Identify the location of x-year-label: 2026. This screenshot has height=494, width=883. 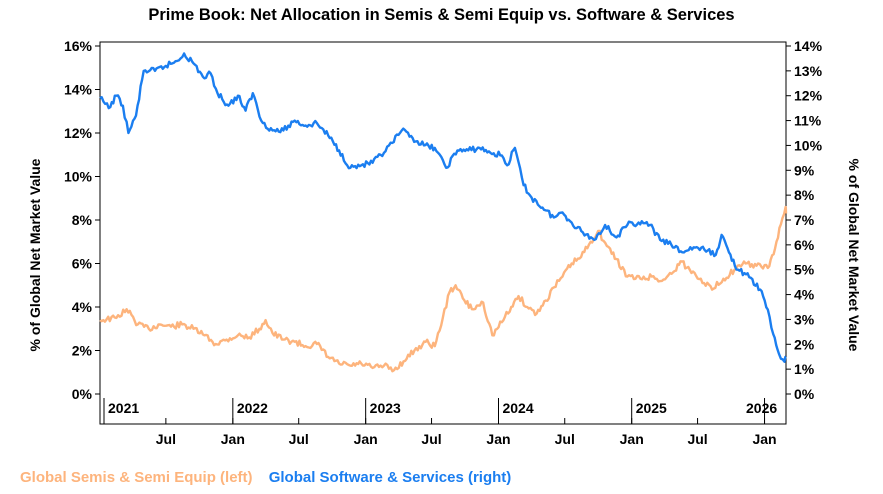
(761, 408).